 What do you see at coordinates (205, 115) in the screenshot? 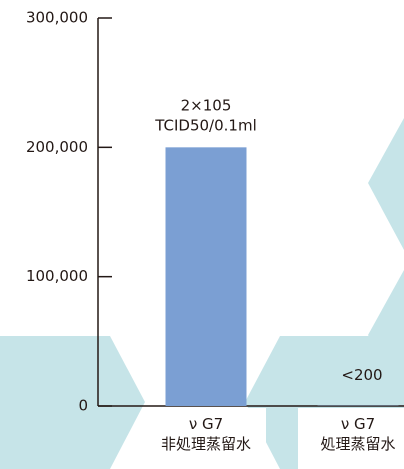
I see `value-label: 2×105 TCID50/0.1ml` at bounding box center [205, 115].